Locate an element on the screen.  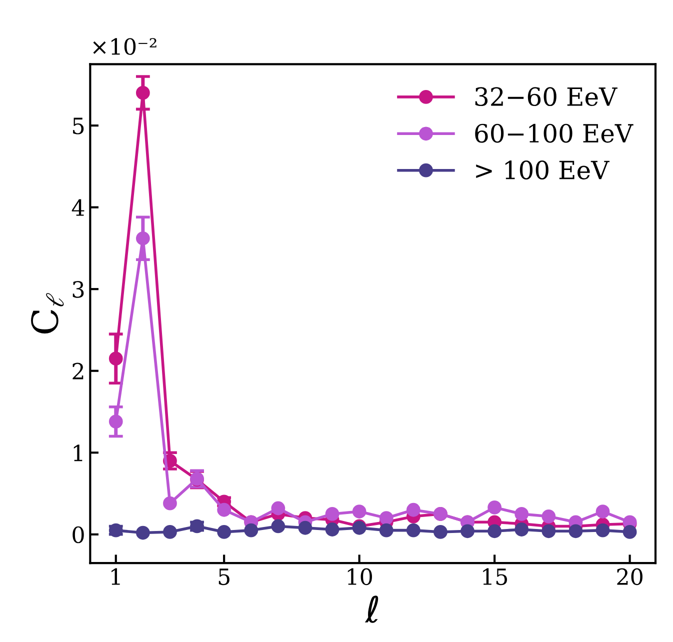
y-tick-label: 4 is located at coordinates (78, 207).